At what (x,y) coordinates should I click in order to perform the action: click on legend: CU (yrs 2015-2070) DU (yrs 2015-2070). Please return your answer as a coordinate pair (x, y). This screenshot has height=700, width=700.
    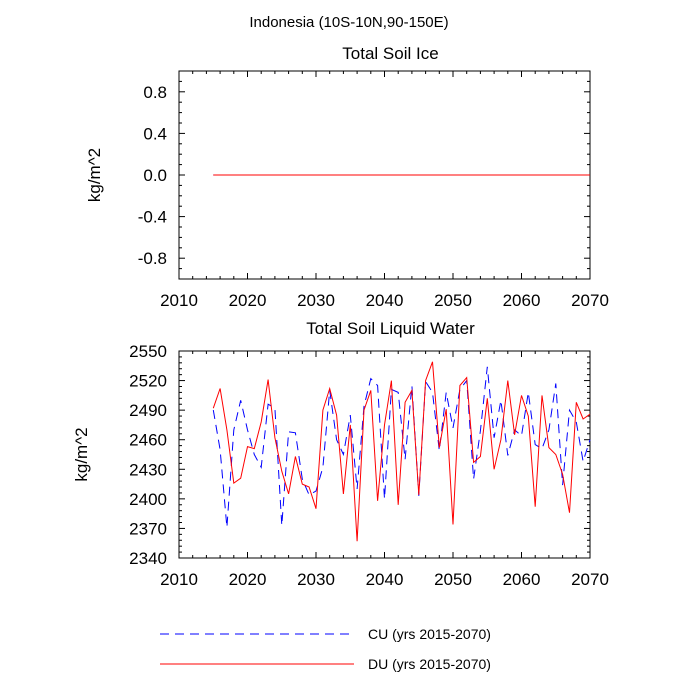
    Looking at the image, I should click on (325, 649).